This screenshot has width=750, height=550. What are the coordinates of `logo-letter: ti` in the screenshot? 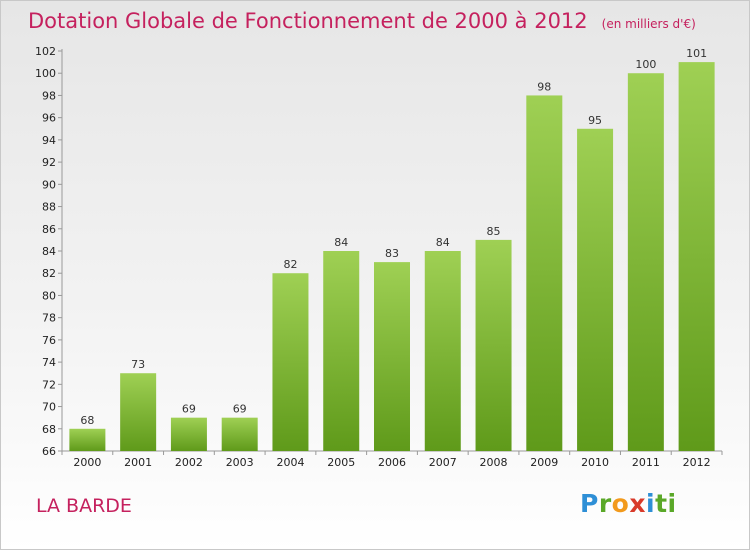 It's located at (666, 503).